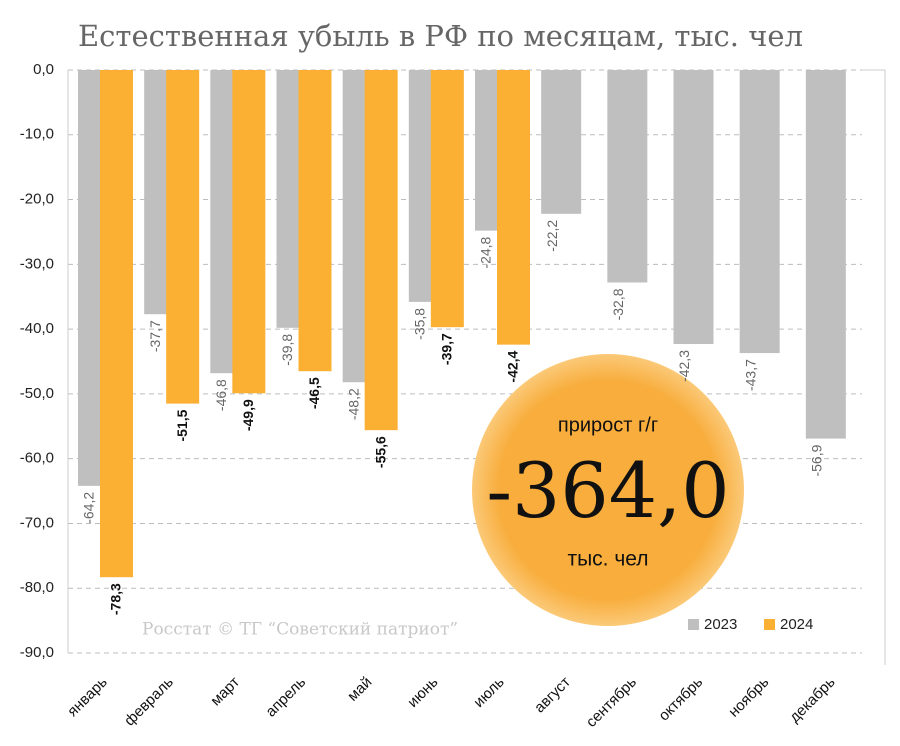 The width and height of the screenshot is (900, 746). What do you see at coordinates (248, 415) in the screenshot?
I see `value-label: -49,9` at bounding box center [248, 415].